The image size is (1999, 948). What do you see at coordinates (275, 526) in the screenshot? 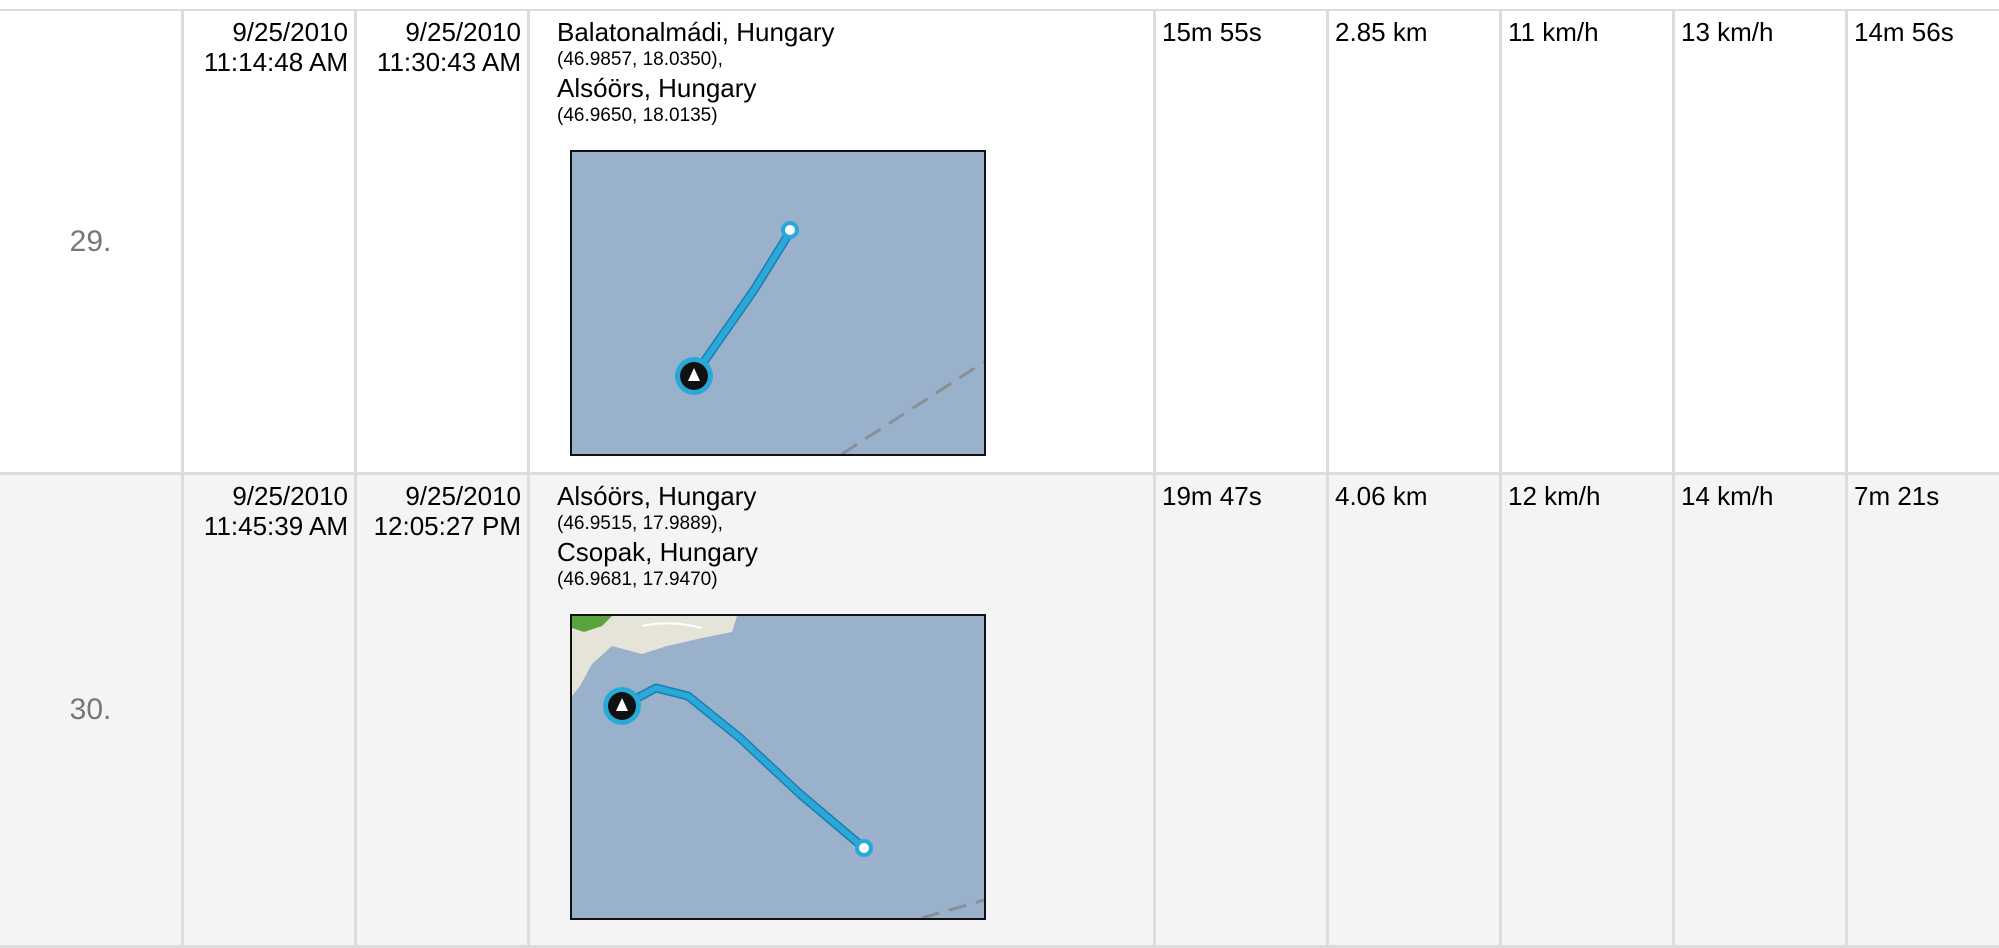
I see `start-time: 11:45:39 AM` at bounding box center [275, 526].